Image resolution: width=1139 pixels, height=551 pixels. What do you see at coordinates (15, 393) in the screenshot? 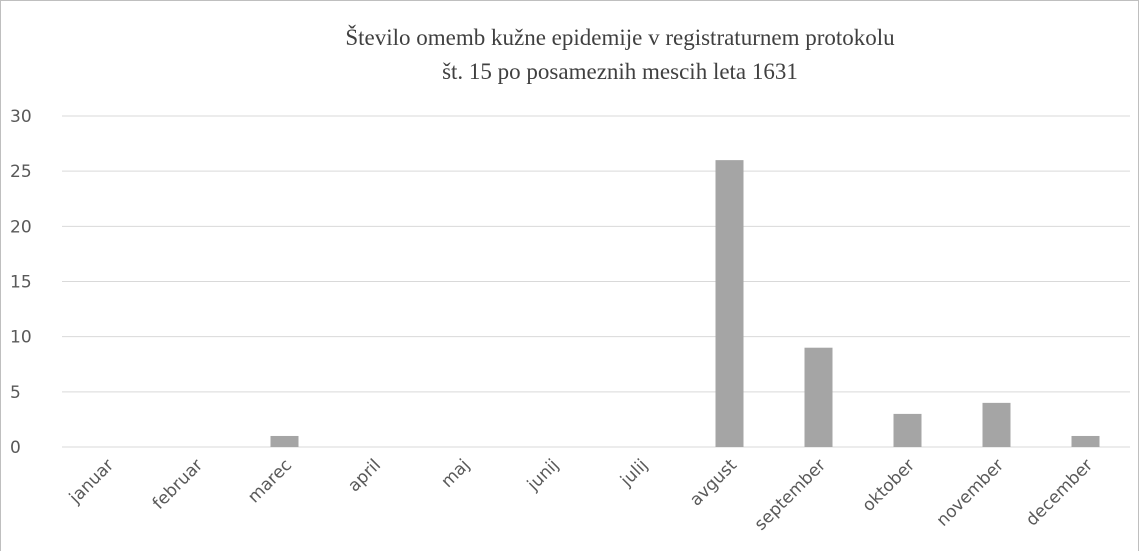
I see `y-tick-label: 5` at bounding box center [15, 393].